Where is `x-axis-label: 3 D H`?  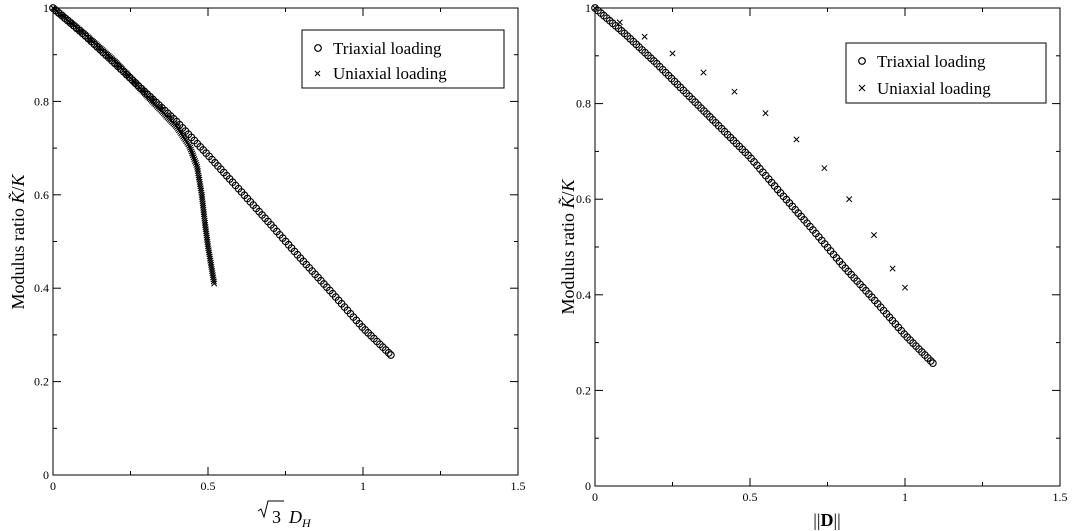
x-axis-label: 3 D H is located at coordinates (284, 515).